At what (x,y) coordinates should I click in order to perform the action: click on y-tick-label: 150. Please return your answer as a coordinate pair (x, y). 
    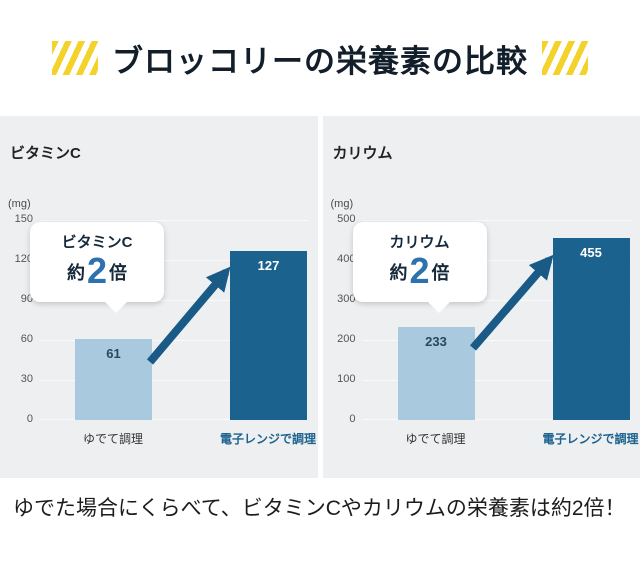
    Looking at the image, I should click on (23, 219).